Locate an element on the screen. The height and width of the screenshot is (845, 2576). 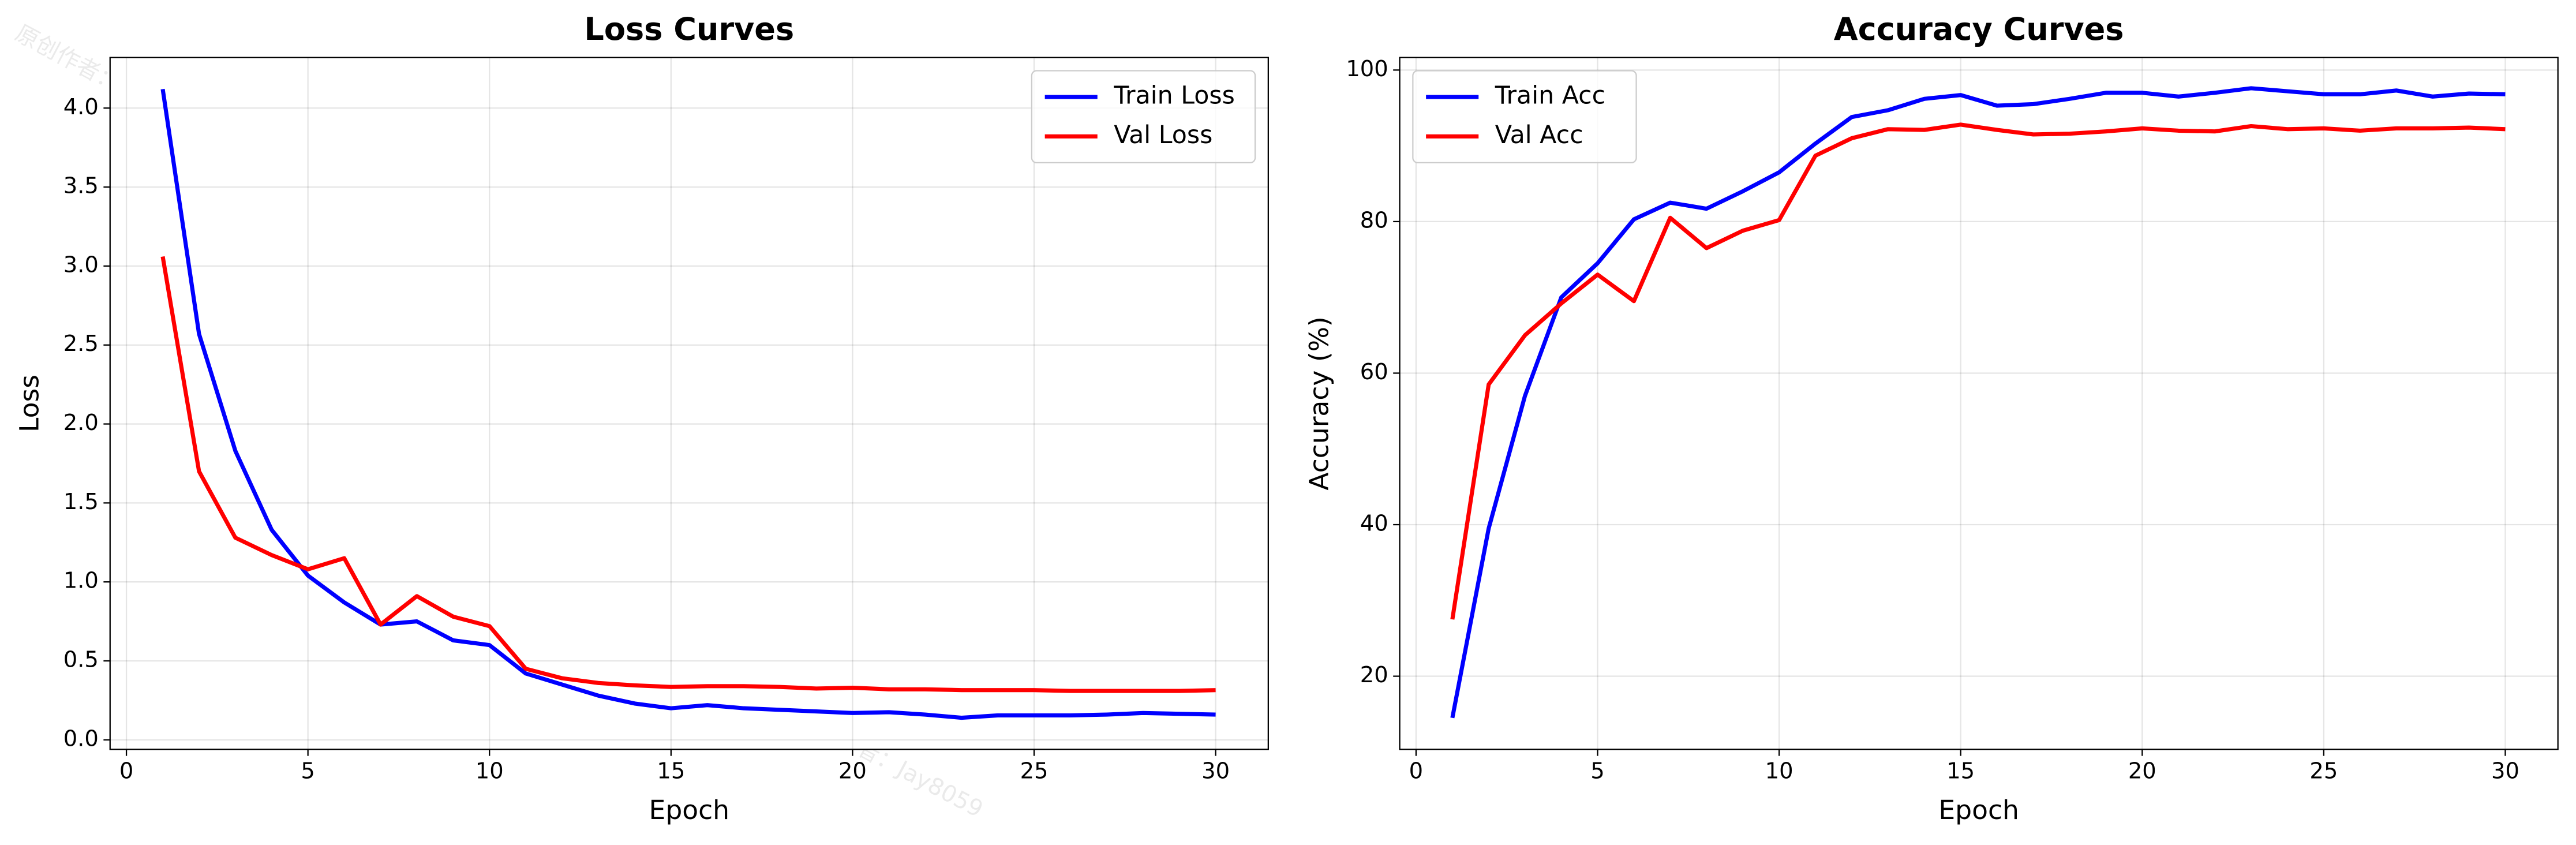
y-tick-label: 4.0 is located at coordinates (81, 107).